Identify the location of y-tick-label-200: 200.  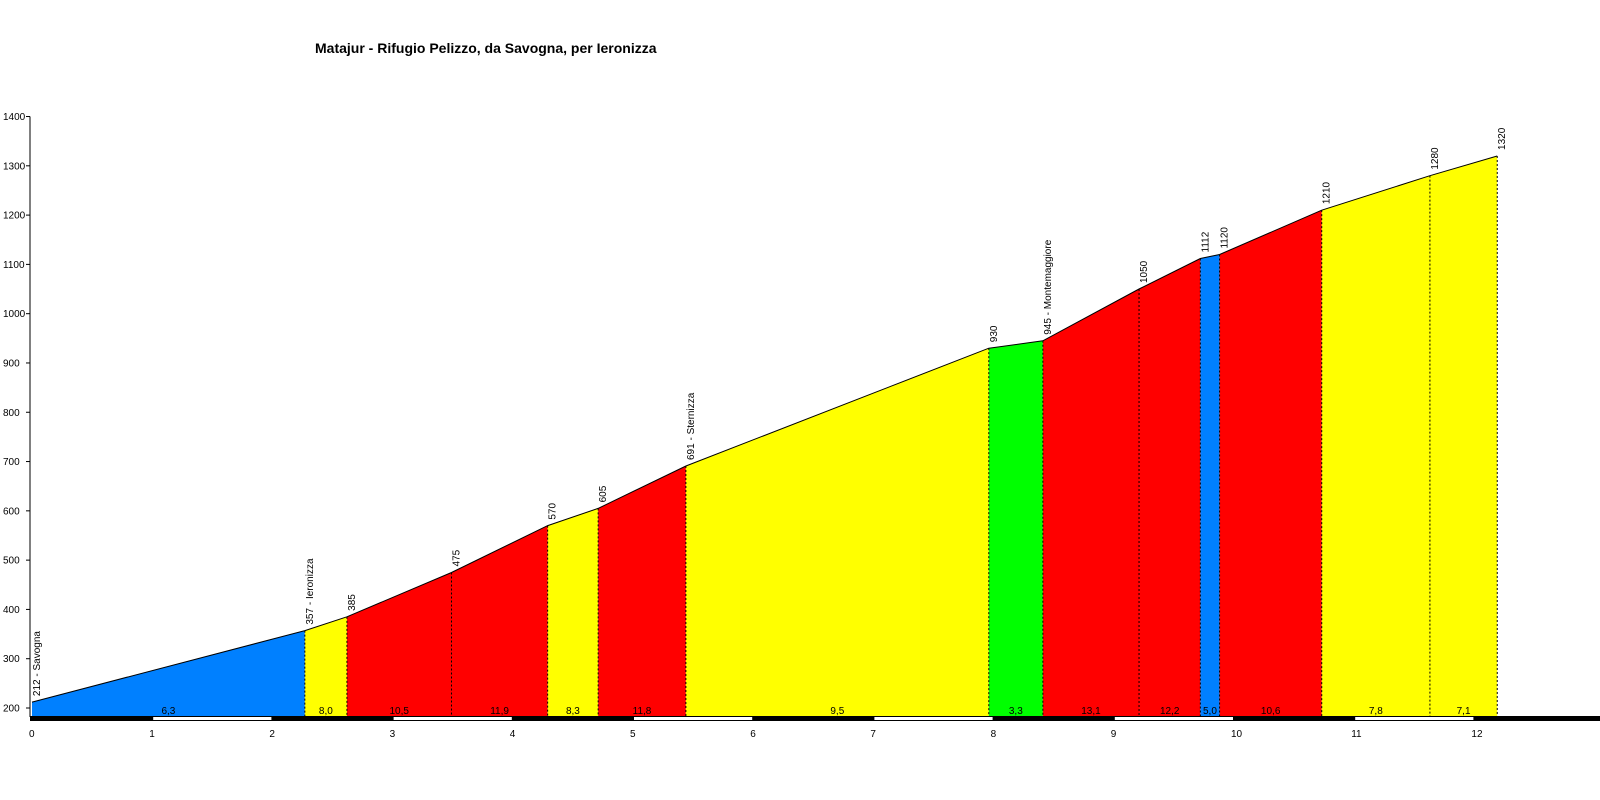
(11, 709).